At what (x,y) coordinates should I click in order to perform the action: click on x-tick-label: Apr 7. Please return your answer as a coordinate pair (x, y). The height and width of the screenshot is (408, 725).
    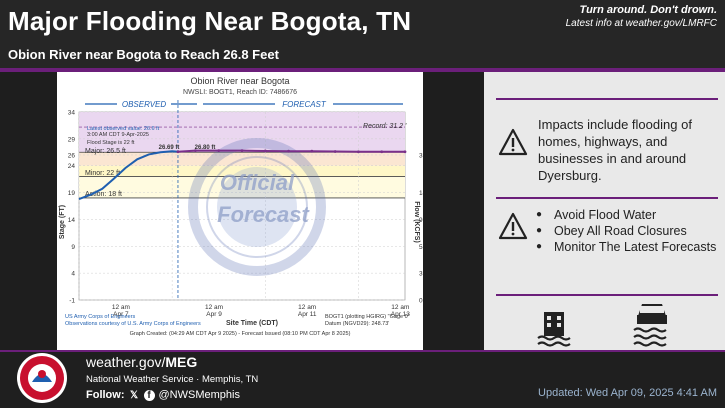
    Looking at the image, I should click on (121, 314).